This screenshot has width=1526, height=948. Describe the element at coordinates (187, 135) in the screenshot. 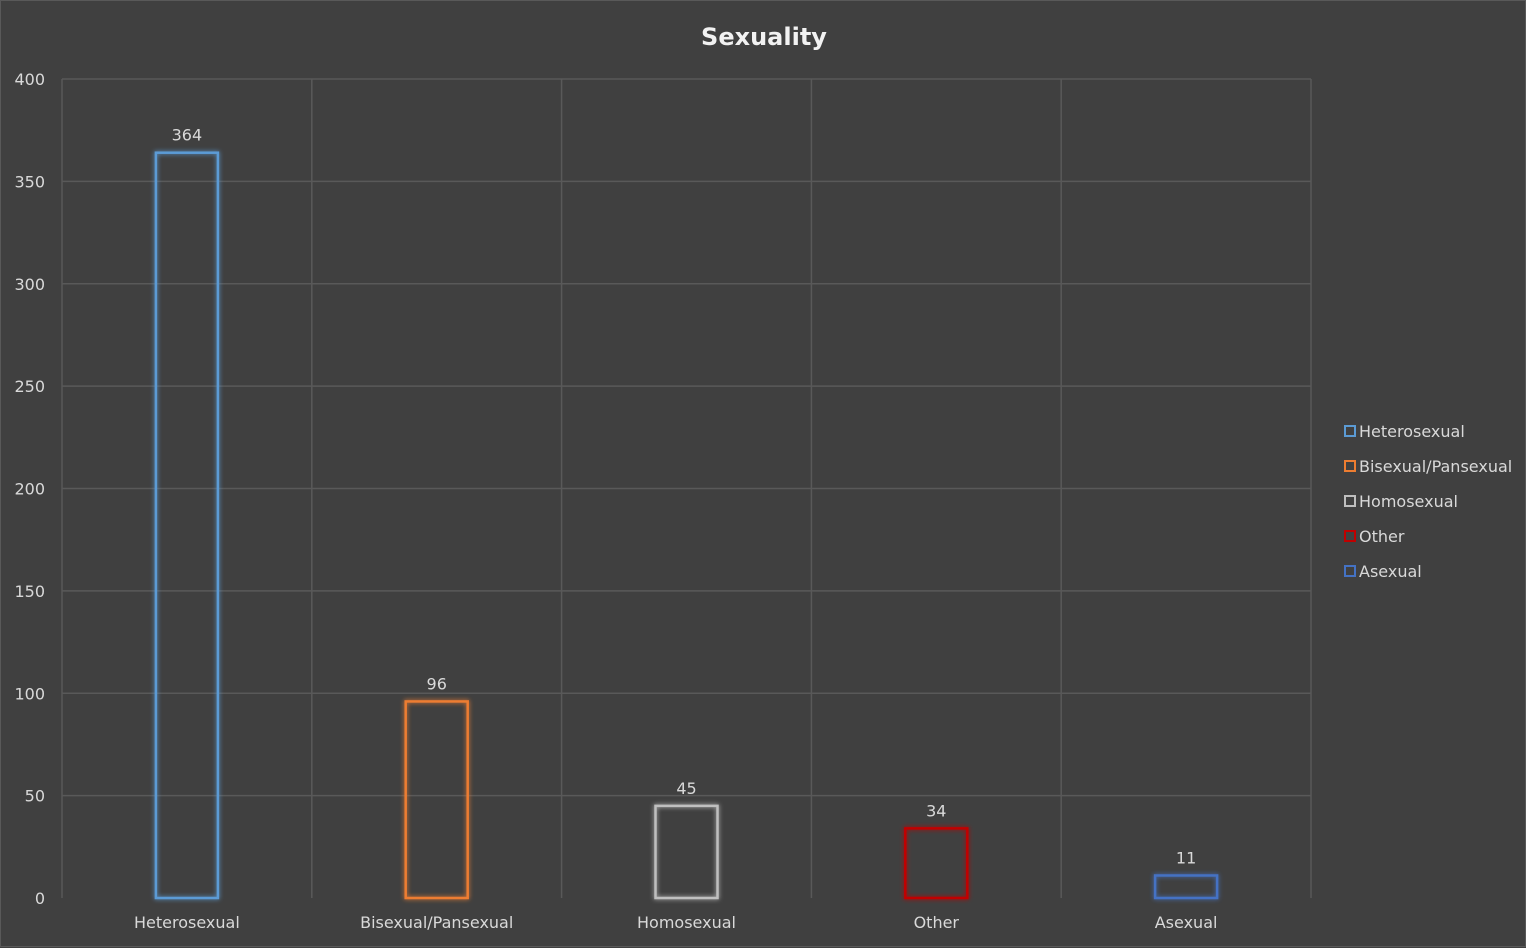

I see `data-label: 364` at that location.